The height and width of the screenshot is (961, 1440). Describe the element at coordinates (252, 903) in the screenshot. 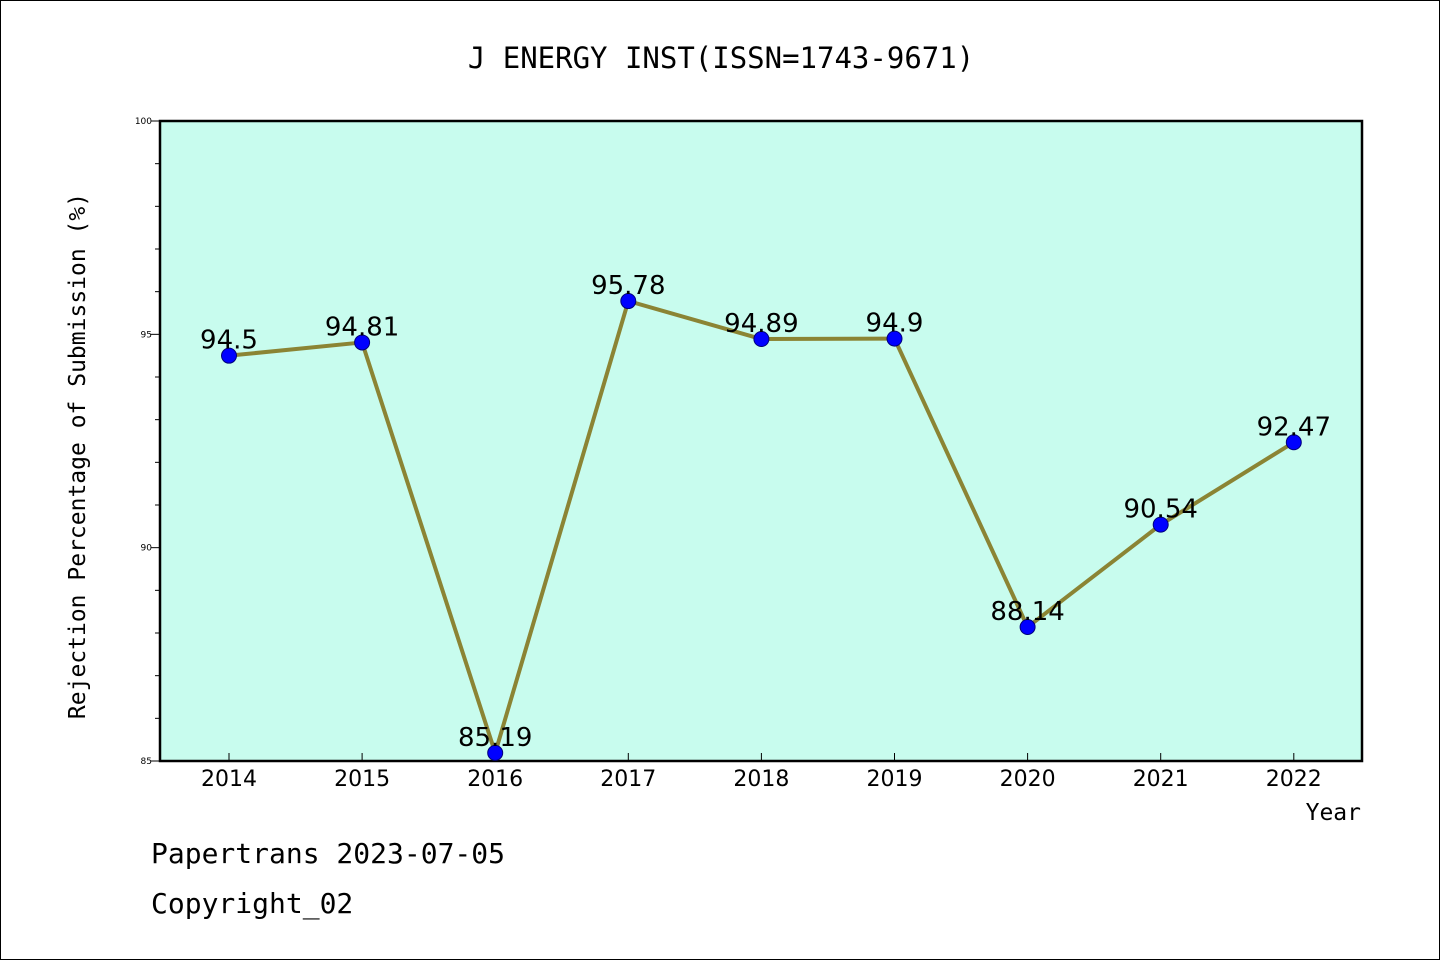

I see `footer-copyright-text: Copyright_02` at that location.